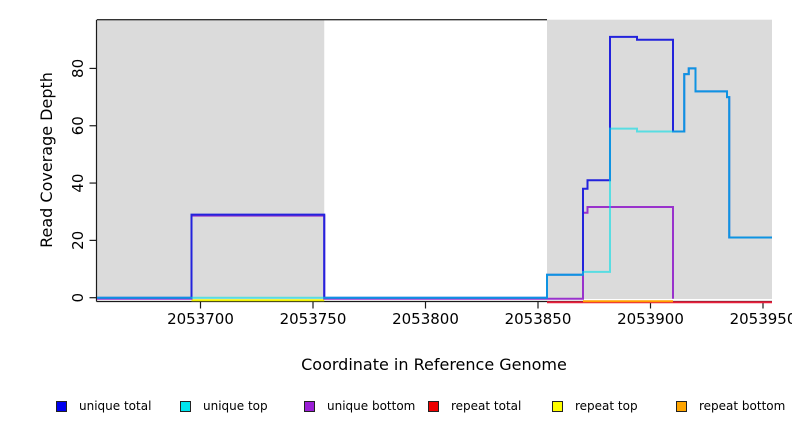  What do you see at coordinates (235, 406) in the screenshot?
I see `legend-label: unique top` at bounding box center [235, 406].